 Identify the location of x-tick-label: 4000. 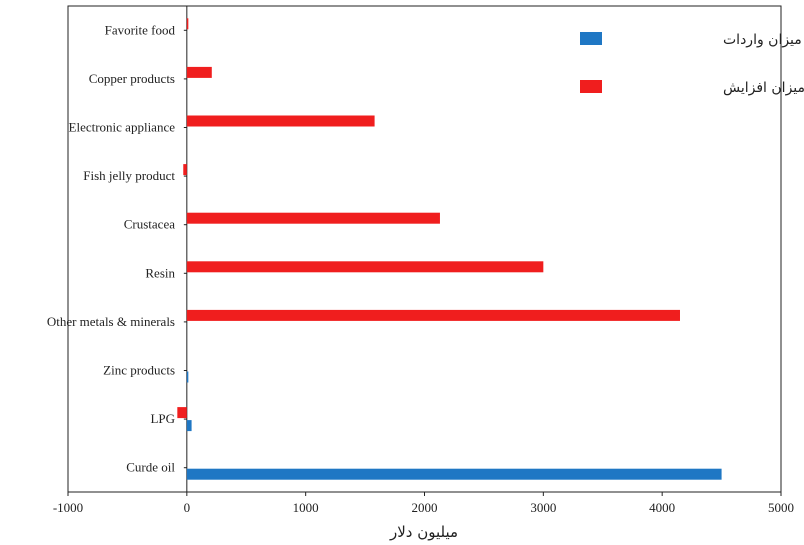
(662, 507).